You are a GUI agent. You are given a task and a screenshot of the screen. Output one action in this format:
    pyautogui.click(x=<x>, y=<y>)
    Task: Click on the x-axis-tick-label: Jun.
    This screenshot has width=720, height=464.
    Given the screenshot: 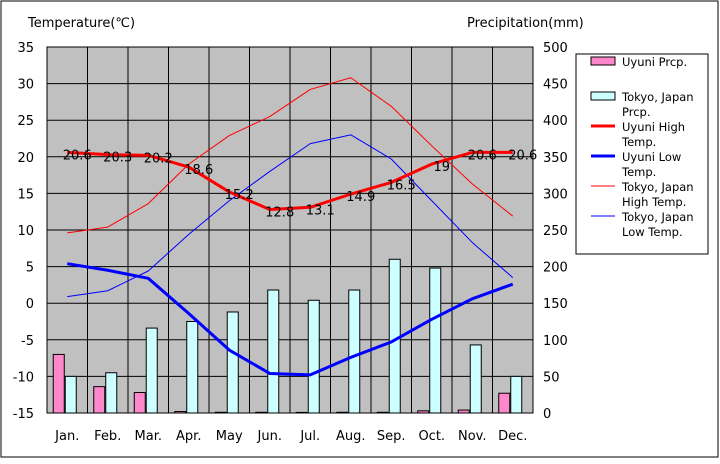 What is the action you would take?
    pyautogui.click(x=269, y=436)
    